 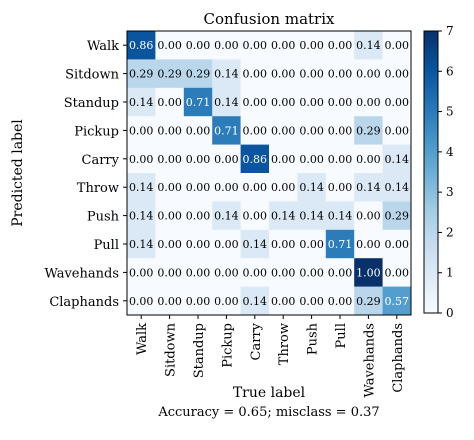 What do you see at coordinates (450, 71) in the screenshot?
I see `colorbar-tick-label: 6` at bounding box center [450, 71].